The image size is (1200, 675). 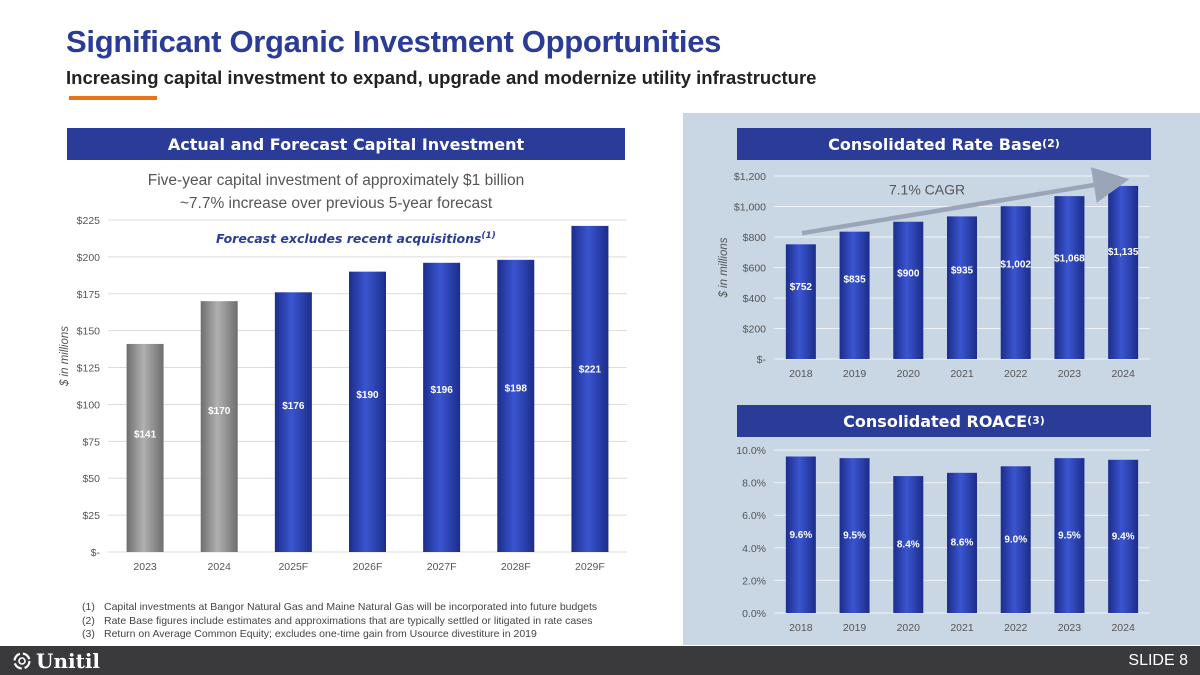 I want to click on capex-ytick-label: $200, so click(x=89, y=258).